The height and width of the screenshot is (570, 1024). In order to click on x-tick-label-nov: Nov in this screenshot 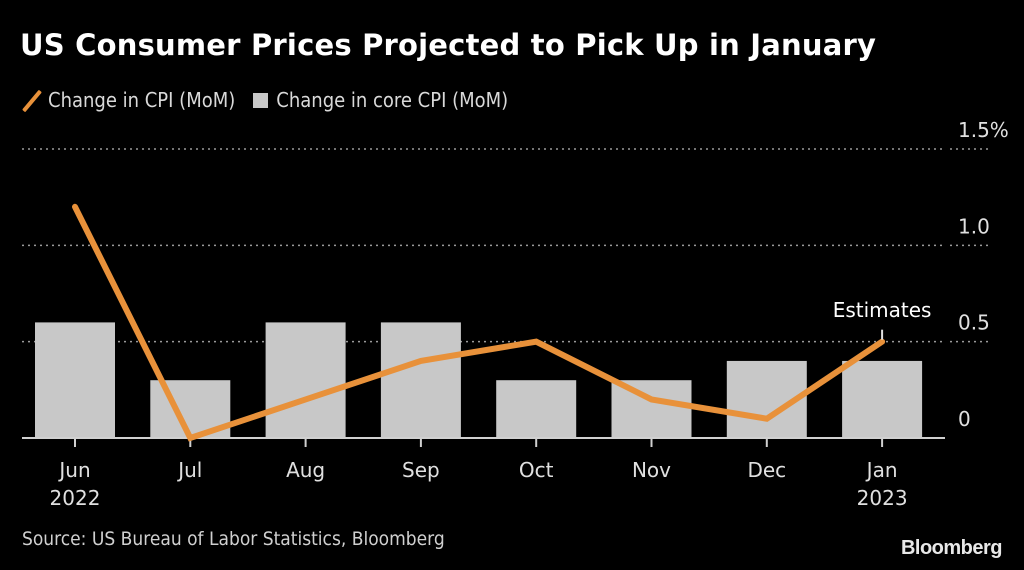, I will do `click(651, 470)`.